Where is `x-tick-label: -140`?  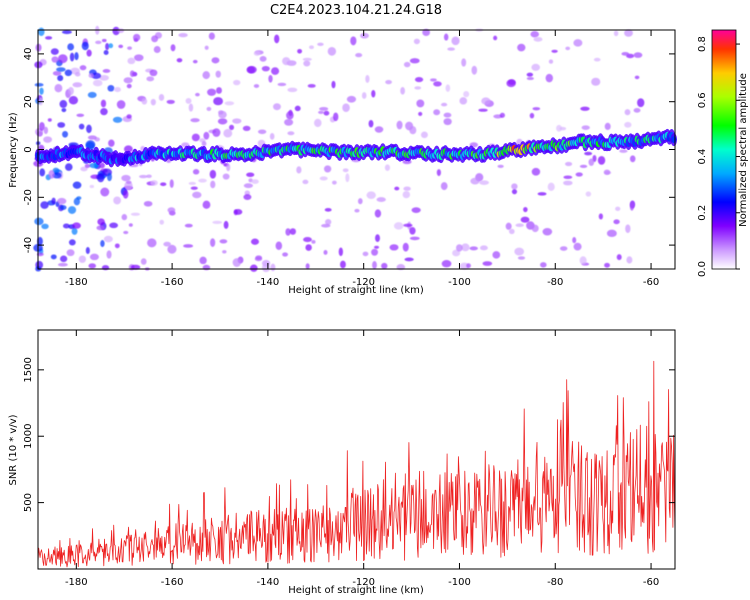 x-tick-label: -140 is located at coordinates (268, 282).